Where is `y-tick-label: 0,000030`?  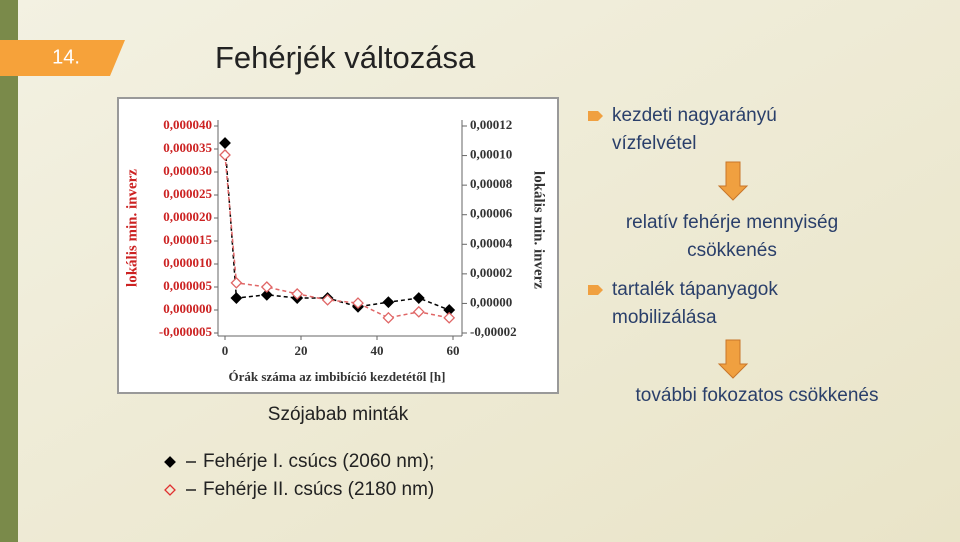
y-tick-label: 0,000030 is located at coordinates (187, 170).